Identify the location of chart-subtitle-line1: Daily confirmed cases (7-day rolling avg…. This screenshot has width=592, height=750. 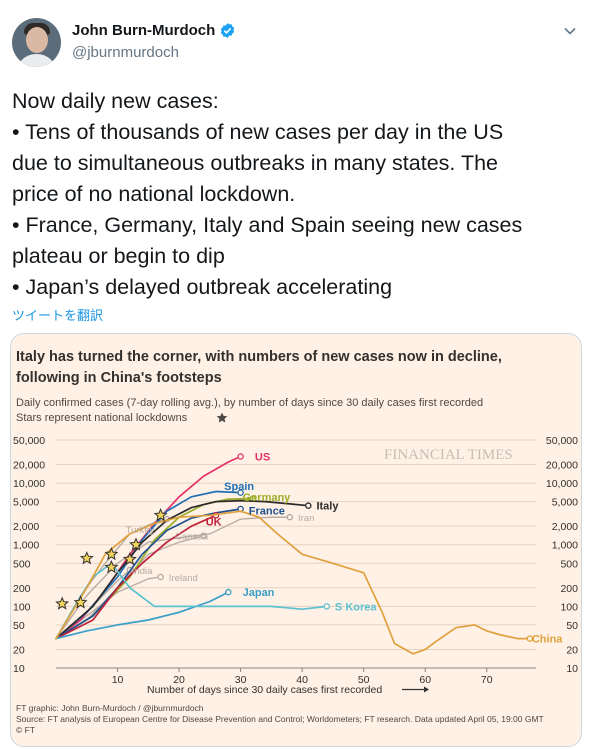
(249, 403).